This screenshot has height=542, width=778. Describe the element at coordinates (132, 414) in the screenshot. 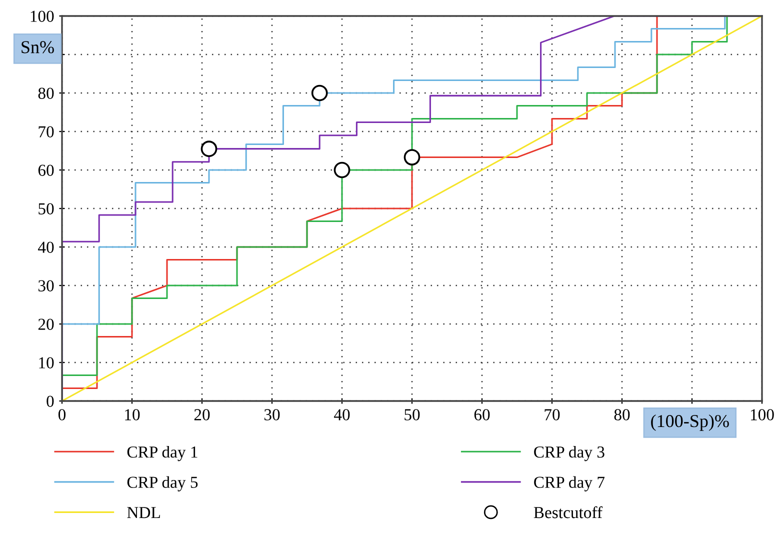

I see `x-tick-label: 10` at that location.